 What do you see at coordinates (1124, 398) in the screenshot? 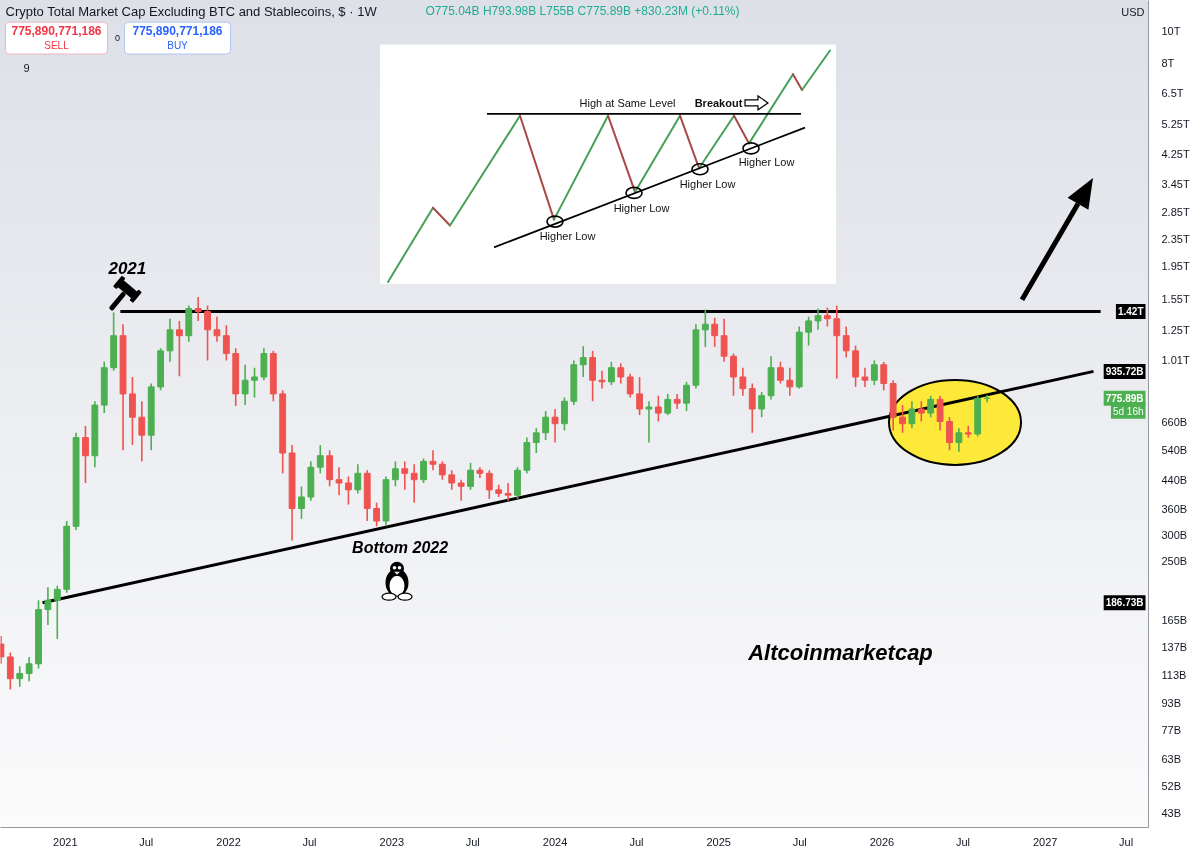
I see `text: 775.89B` at bounding box center [1124, 398].